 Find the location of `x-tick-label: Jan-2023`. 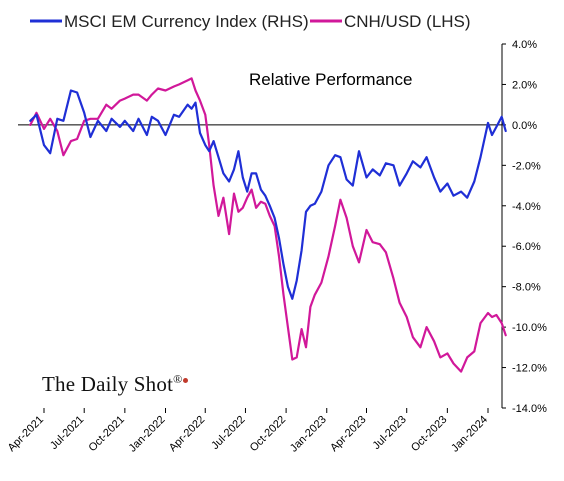

x-tick-label: Jan-2023 is located at coordinates (308, 434).